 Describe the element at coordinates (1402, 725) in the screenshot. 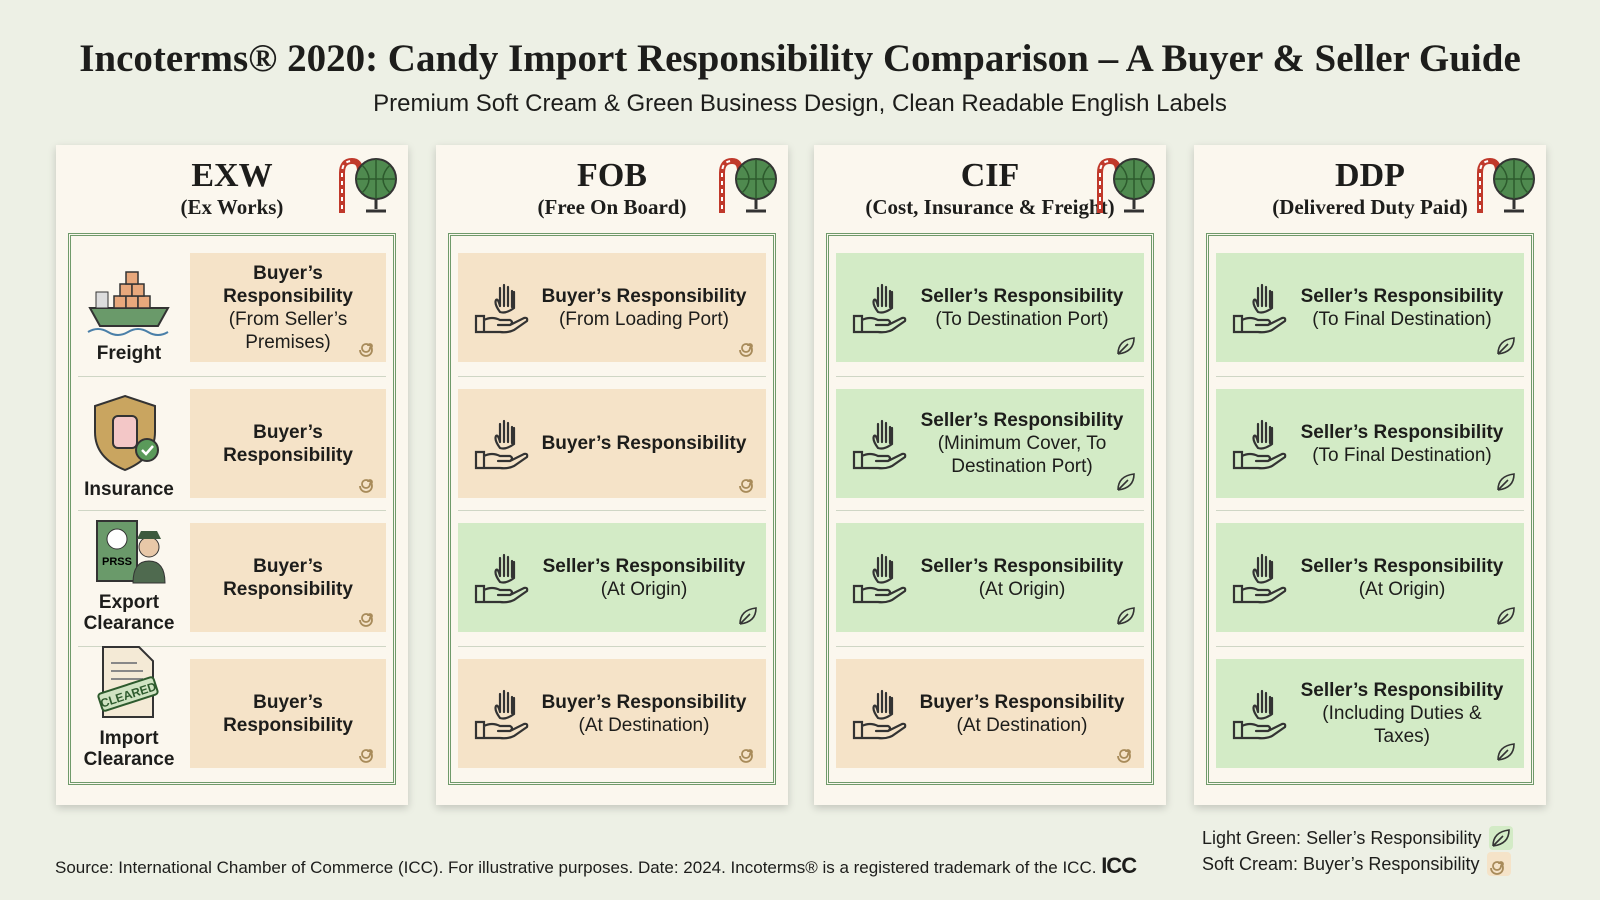

I see `cell-detail: (Including Duties & Taxes)` at that location.